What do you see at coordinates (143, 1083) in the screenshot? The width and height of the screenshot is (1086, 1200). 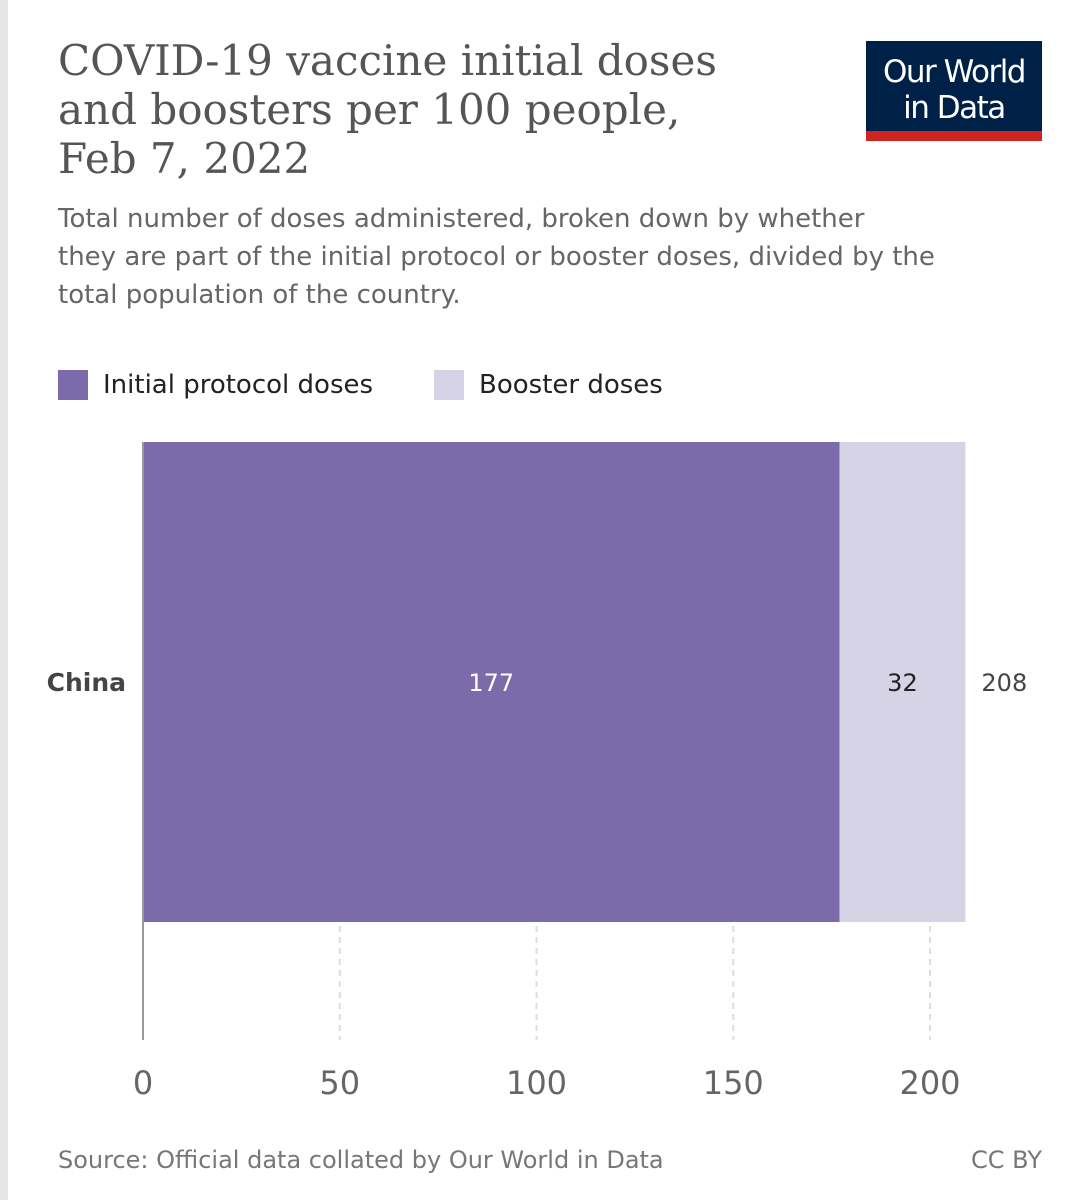 I see `x-tick-label-0: 0` at bounding box center [143, 1083].